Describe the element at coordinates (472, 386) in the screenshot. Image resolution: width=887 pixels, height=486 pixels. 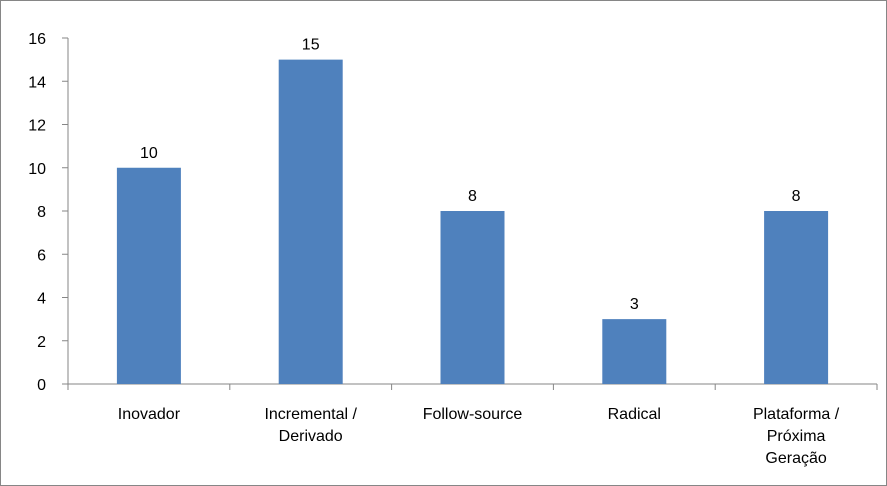
I see `x-axis` at that location.